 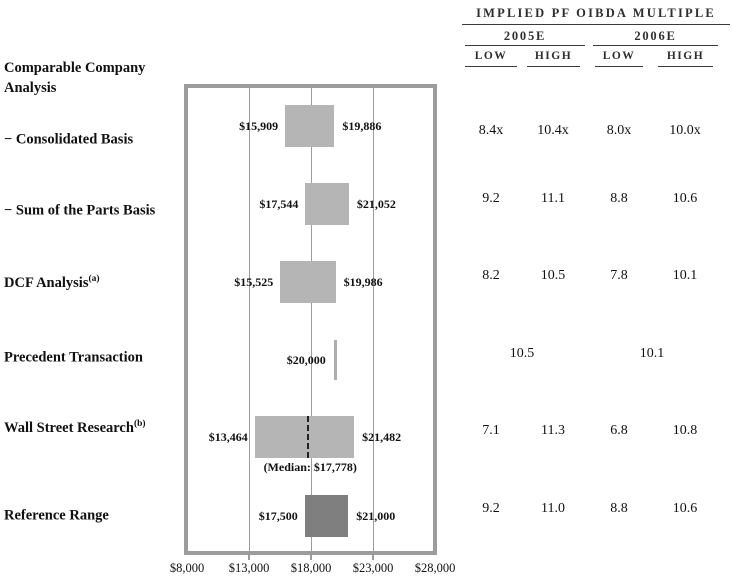 I want to click on multiple-value: 10.4x, so click(x=553, y=130).